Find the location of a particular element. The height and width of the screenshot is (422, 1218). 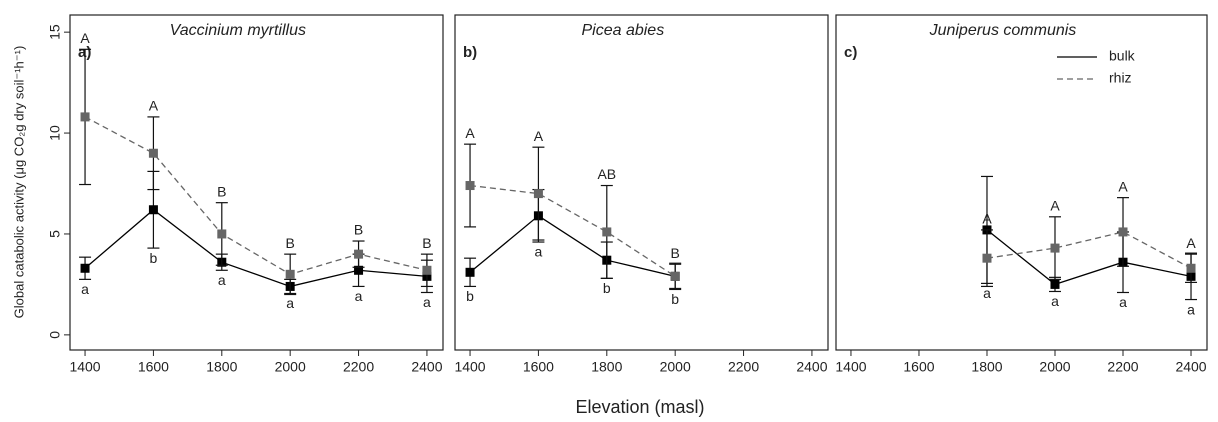

y-tick-label: 0 is located at coordinates (55, 335).